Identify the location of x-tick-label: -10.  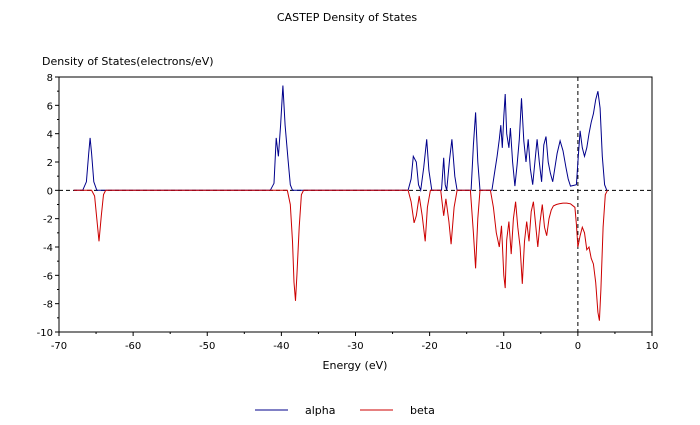
(504, 346).